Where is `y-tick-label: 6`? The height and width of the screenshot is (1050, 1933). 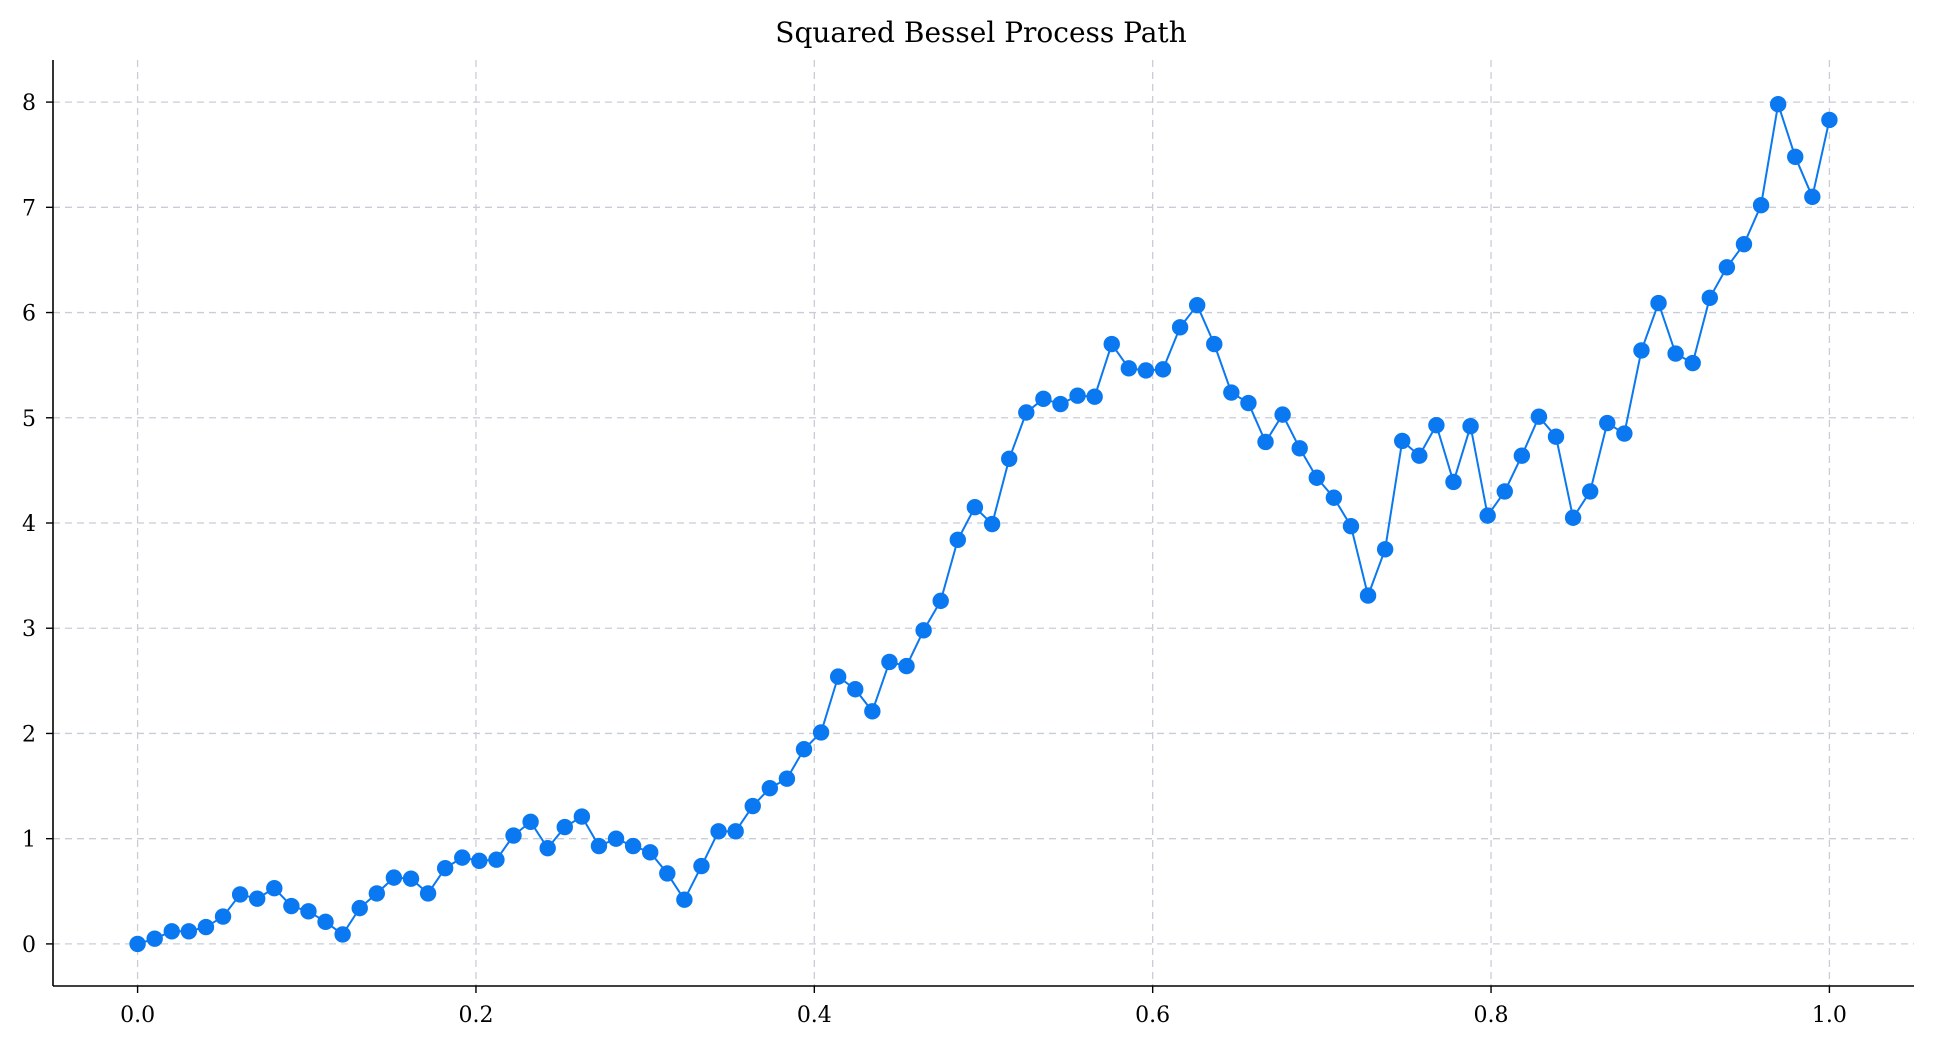
y-tick-label: 6 is located at coordinates (29, 314).